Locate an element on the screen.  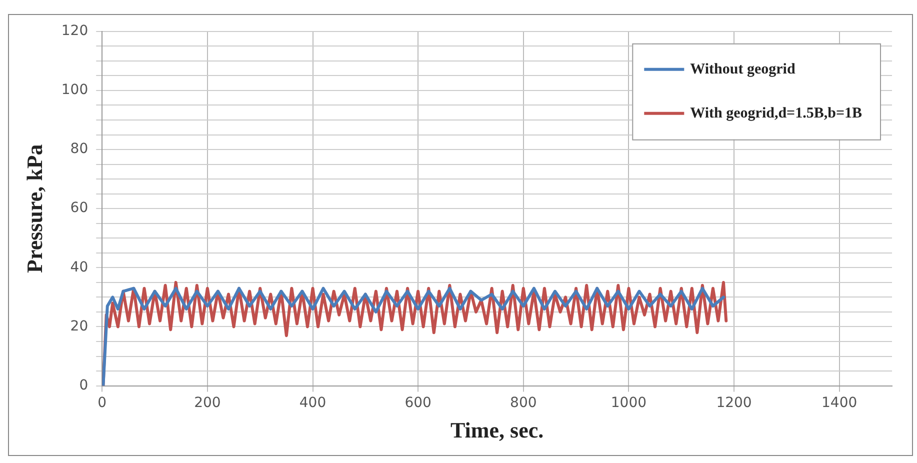
y-tick-label: 80 is located at coordinates (79, 149).